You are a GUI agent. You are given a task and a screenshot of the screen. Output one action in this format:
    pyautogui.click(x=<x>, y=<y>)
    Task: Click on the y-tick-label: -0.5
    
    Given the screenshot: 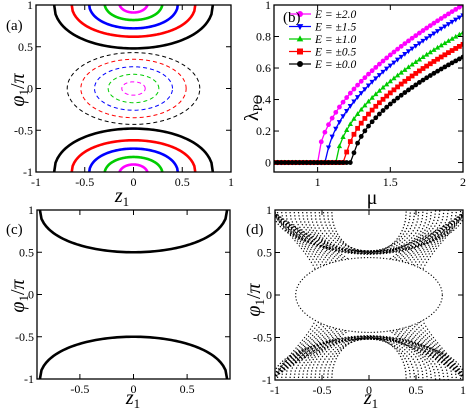 What is the action you would take?
    pyautogui.click(x=23, y=130)
    